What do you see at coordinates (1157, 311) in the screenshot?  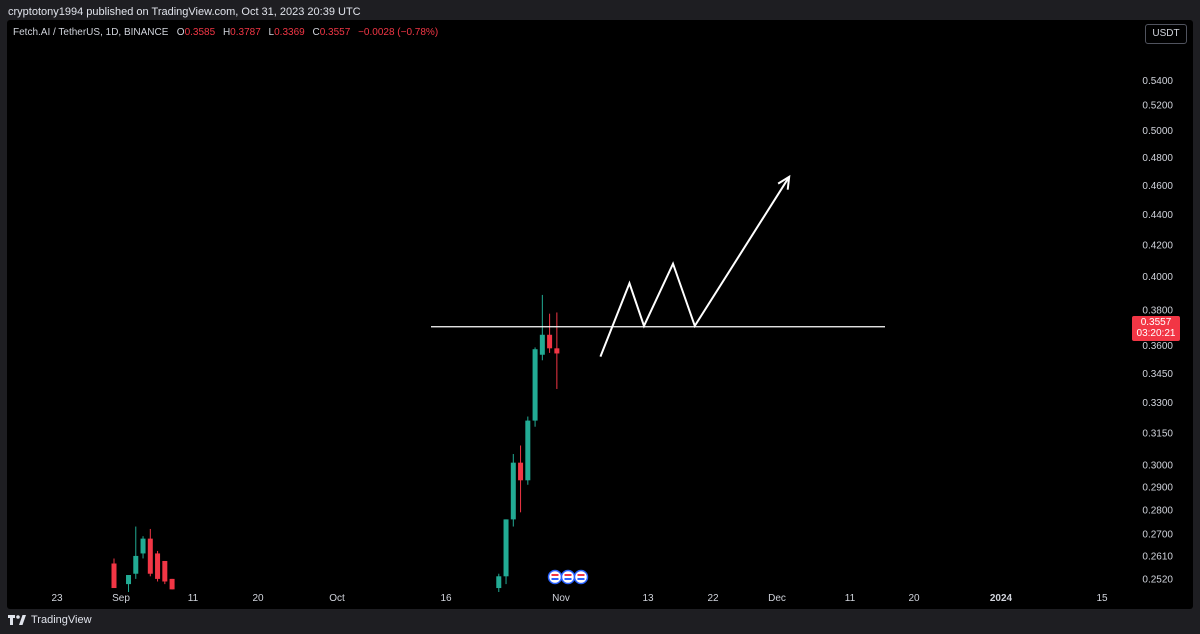 I see `y-tick-label: 0.3800` at bounding box center [1157, 311].